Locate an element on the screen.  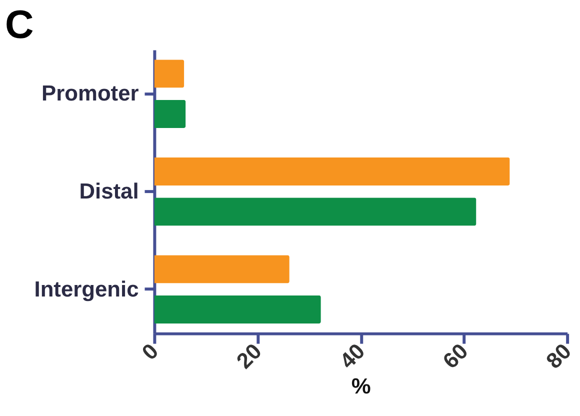
x-tick-label: 80 is located at coordinates (558, 356).